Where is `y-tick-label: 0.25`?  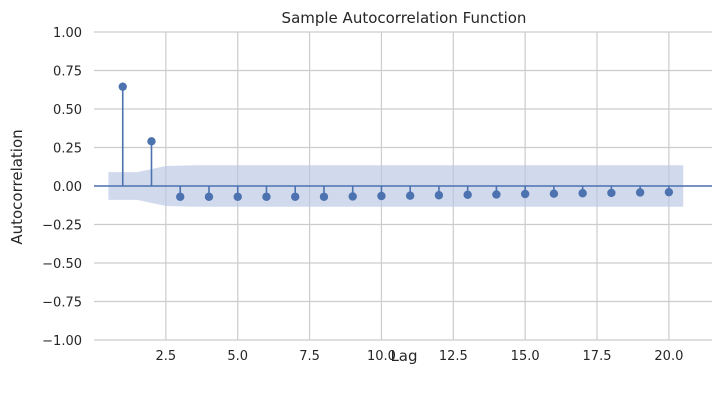
y-tick-label: 0.25 is located at coordinates (67, 149).